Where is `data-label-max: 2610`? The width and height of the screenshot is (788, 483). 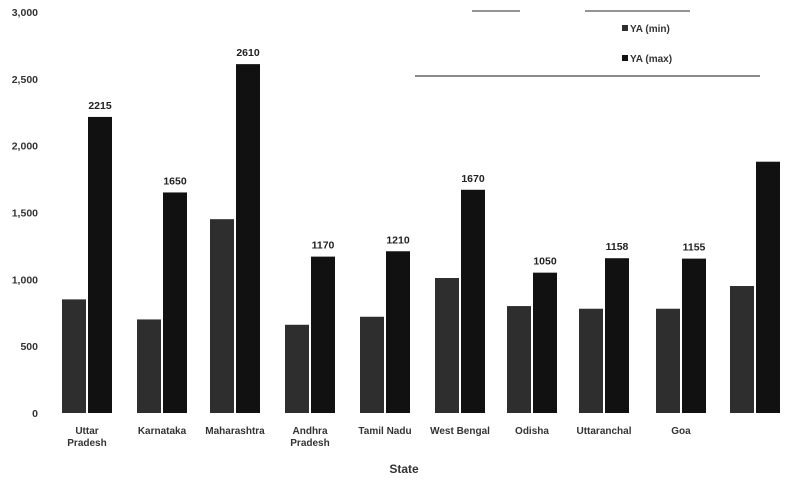 data-label-max: 2610 is located at coordinates (248, 53).